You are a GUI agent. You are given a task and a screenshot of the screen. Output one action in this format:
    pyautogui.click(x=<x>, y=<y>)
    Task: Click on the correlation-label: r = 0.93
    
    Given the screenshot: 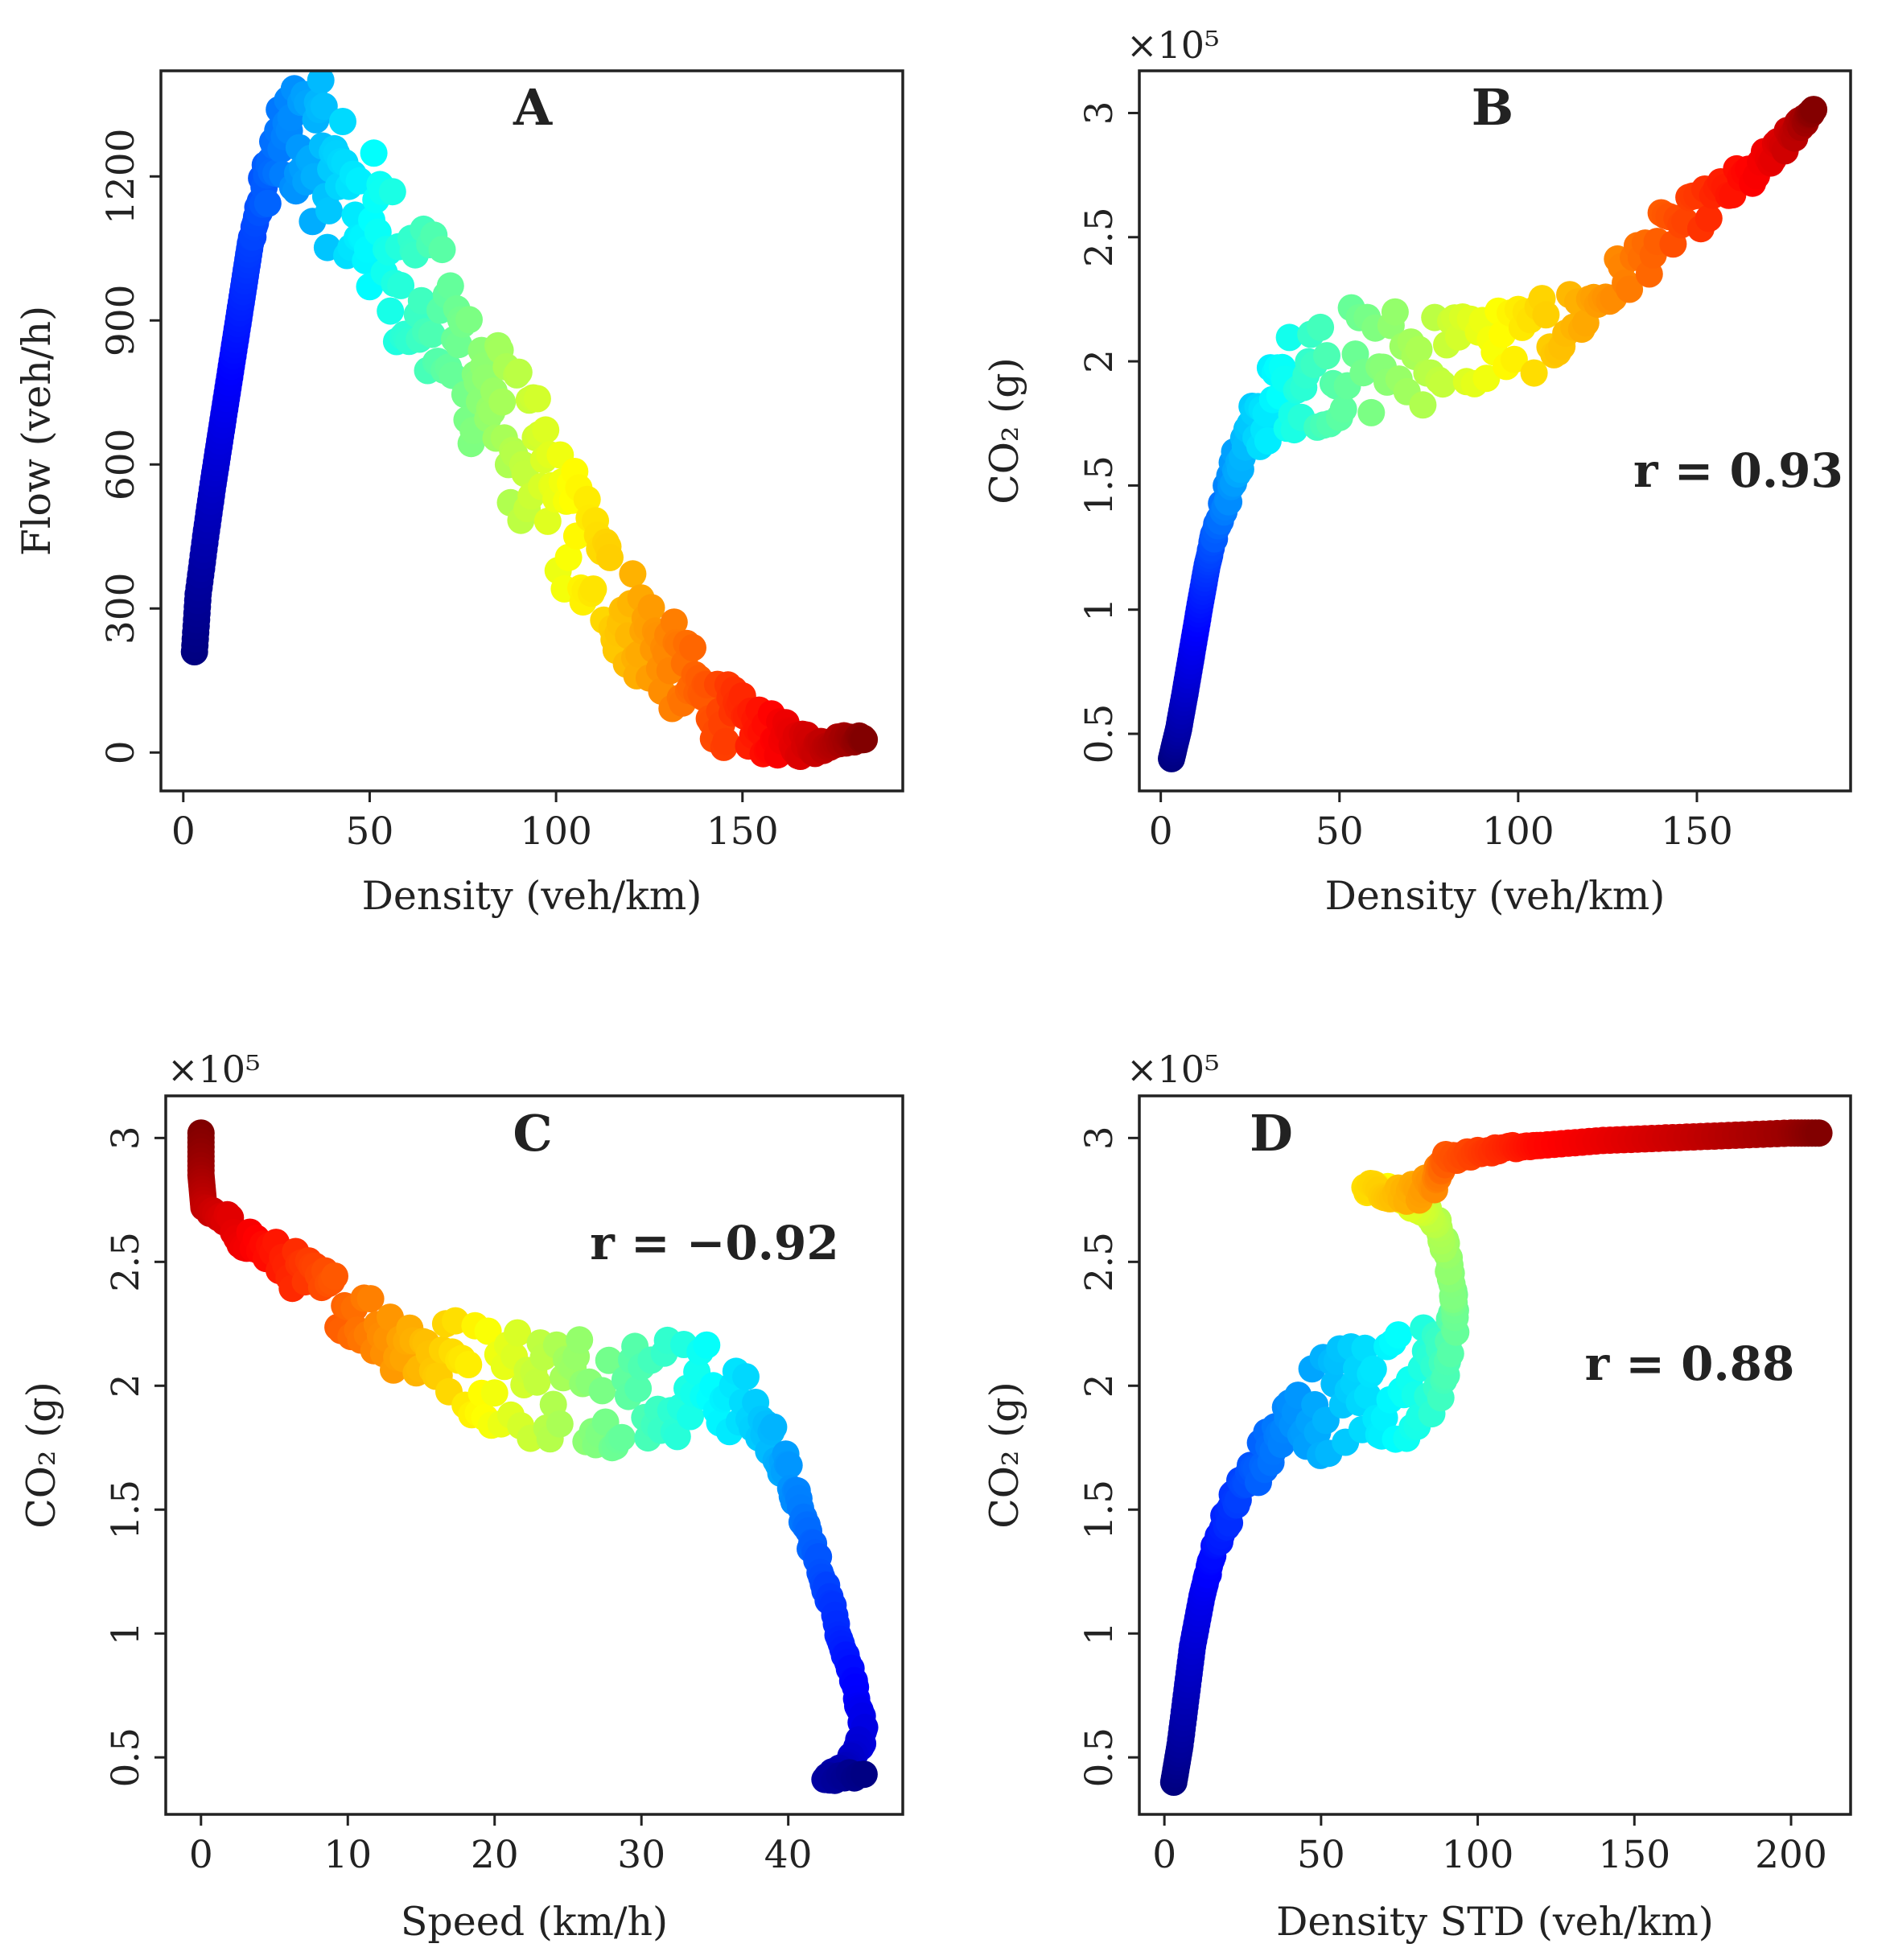 What is the action you would take?
    pyautogui.click(x=1738, y=470)
    